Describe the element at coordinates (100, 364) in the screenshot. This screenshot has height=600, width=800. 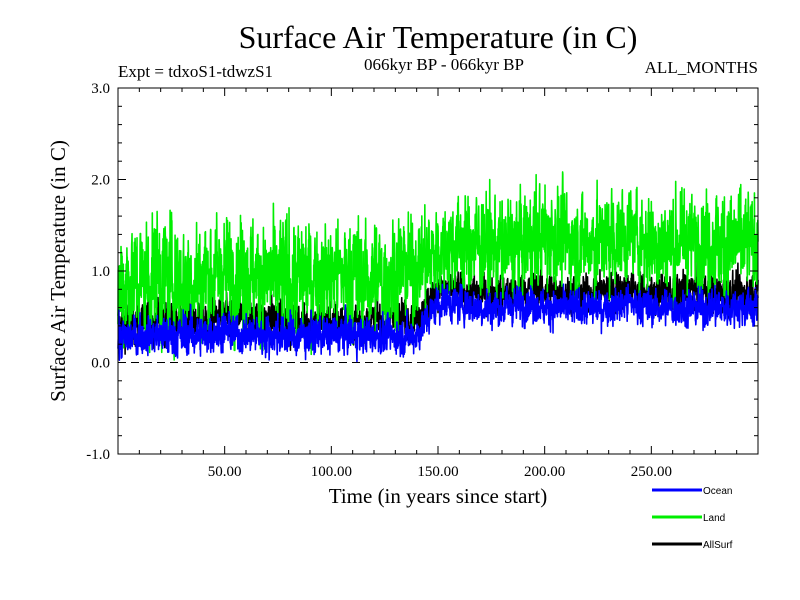
I see `y-tick-label: 0.0` at that location.